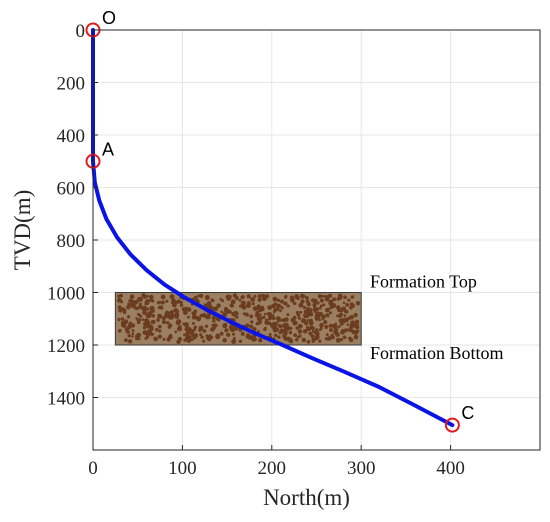  Describe the element at coordinates (108, 149) in the screenshot. I see `point-label-a: A` at that location.